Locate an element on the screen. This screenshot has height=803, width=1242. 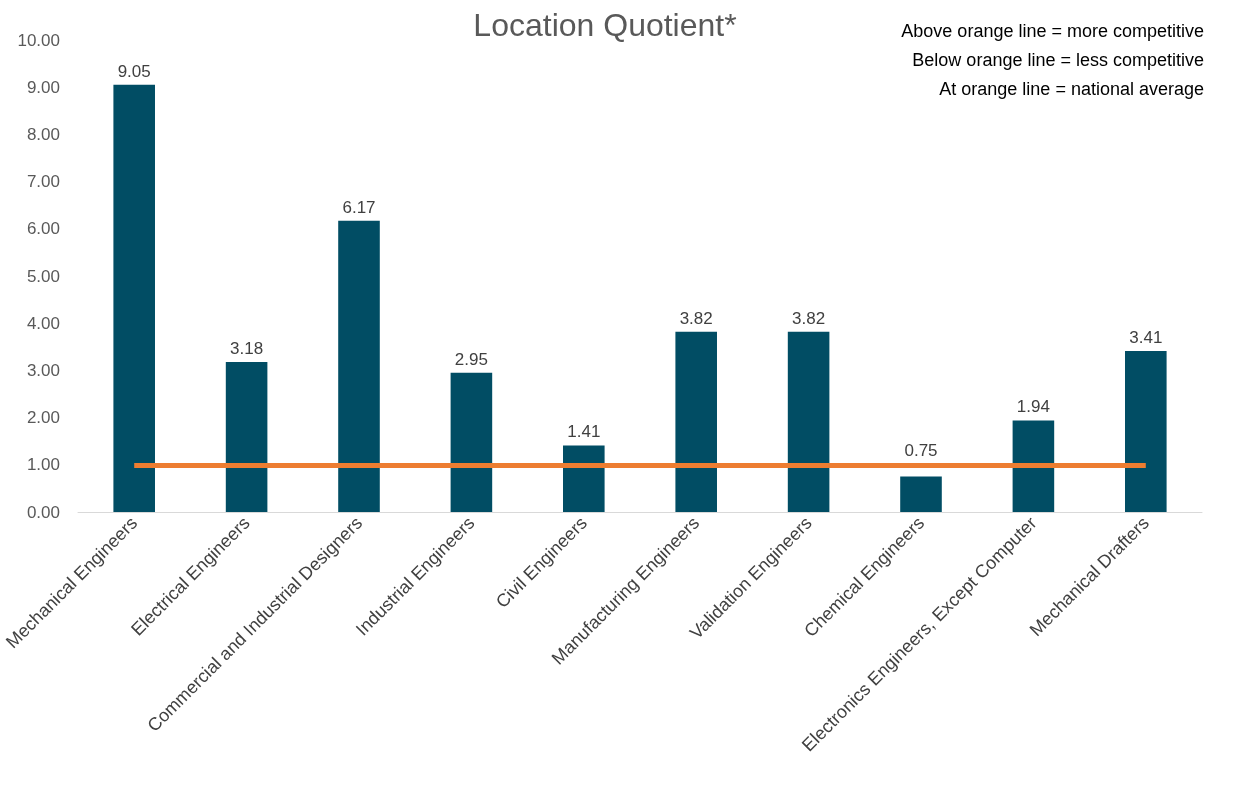
y-tick-label: 4.00 is located at coordinates (43, 323).